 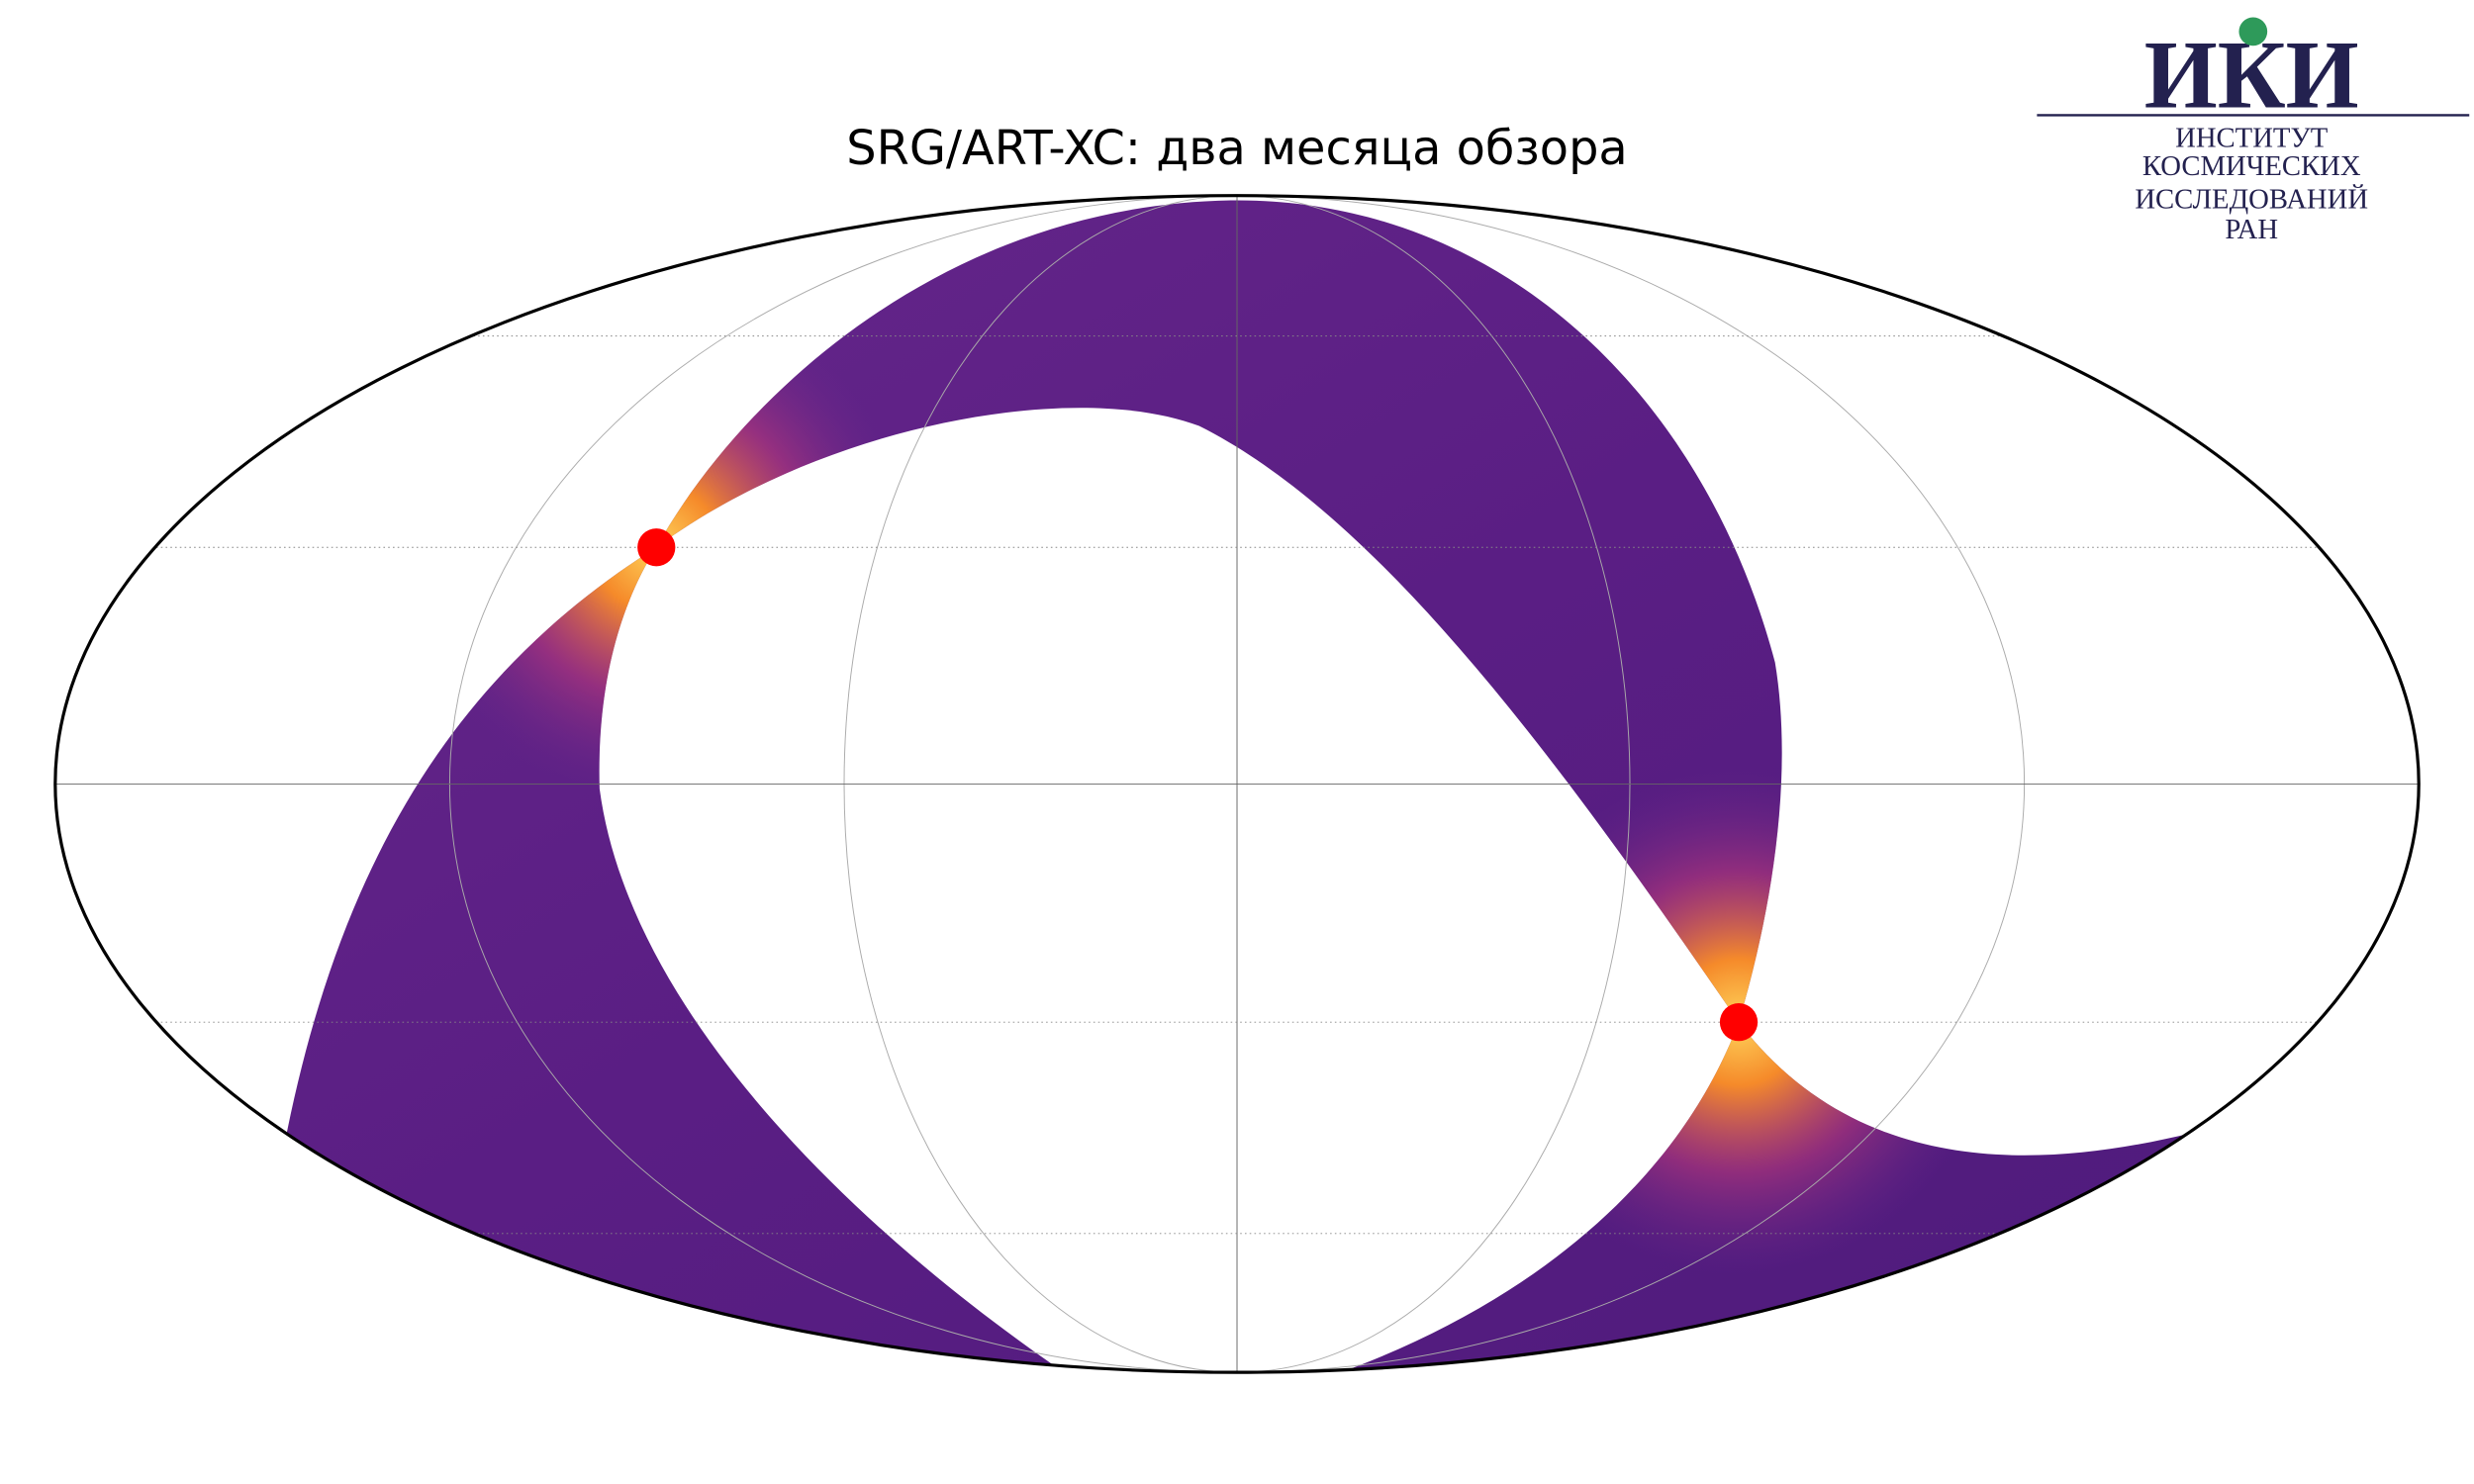 What do you see at coordinates (2251, 229) in the screenshot?
I see `logo-line: РАН` at bounding box center [2251, 229].